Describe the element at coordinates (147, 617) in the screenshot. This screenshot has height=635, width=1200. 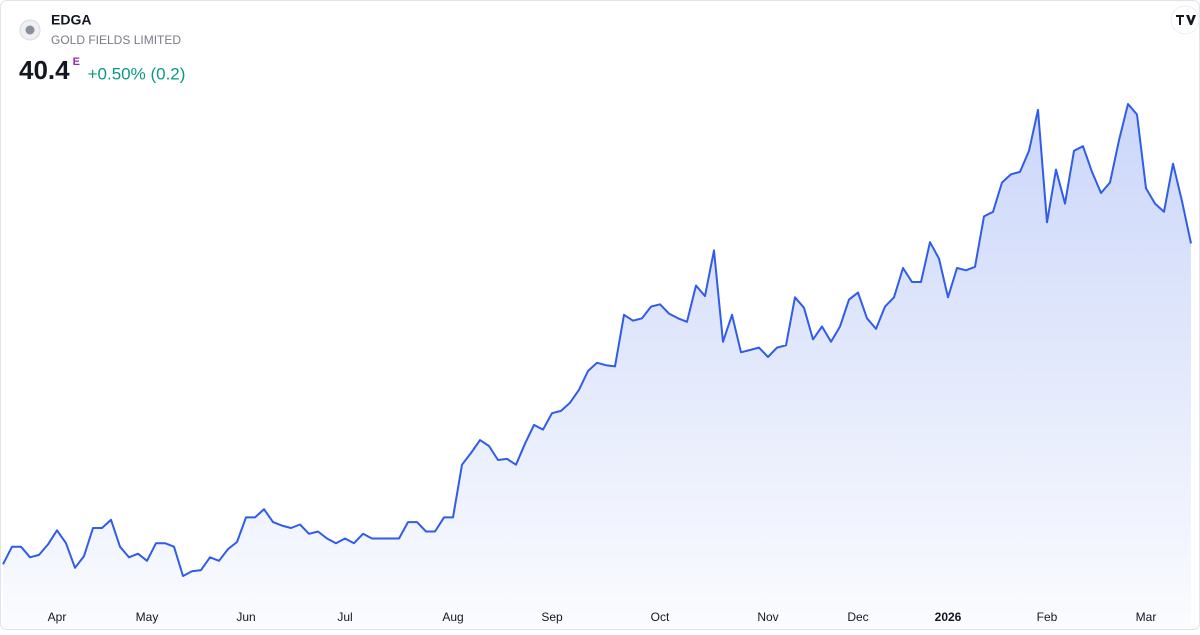
I see `x-tick-label: May` at that location.